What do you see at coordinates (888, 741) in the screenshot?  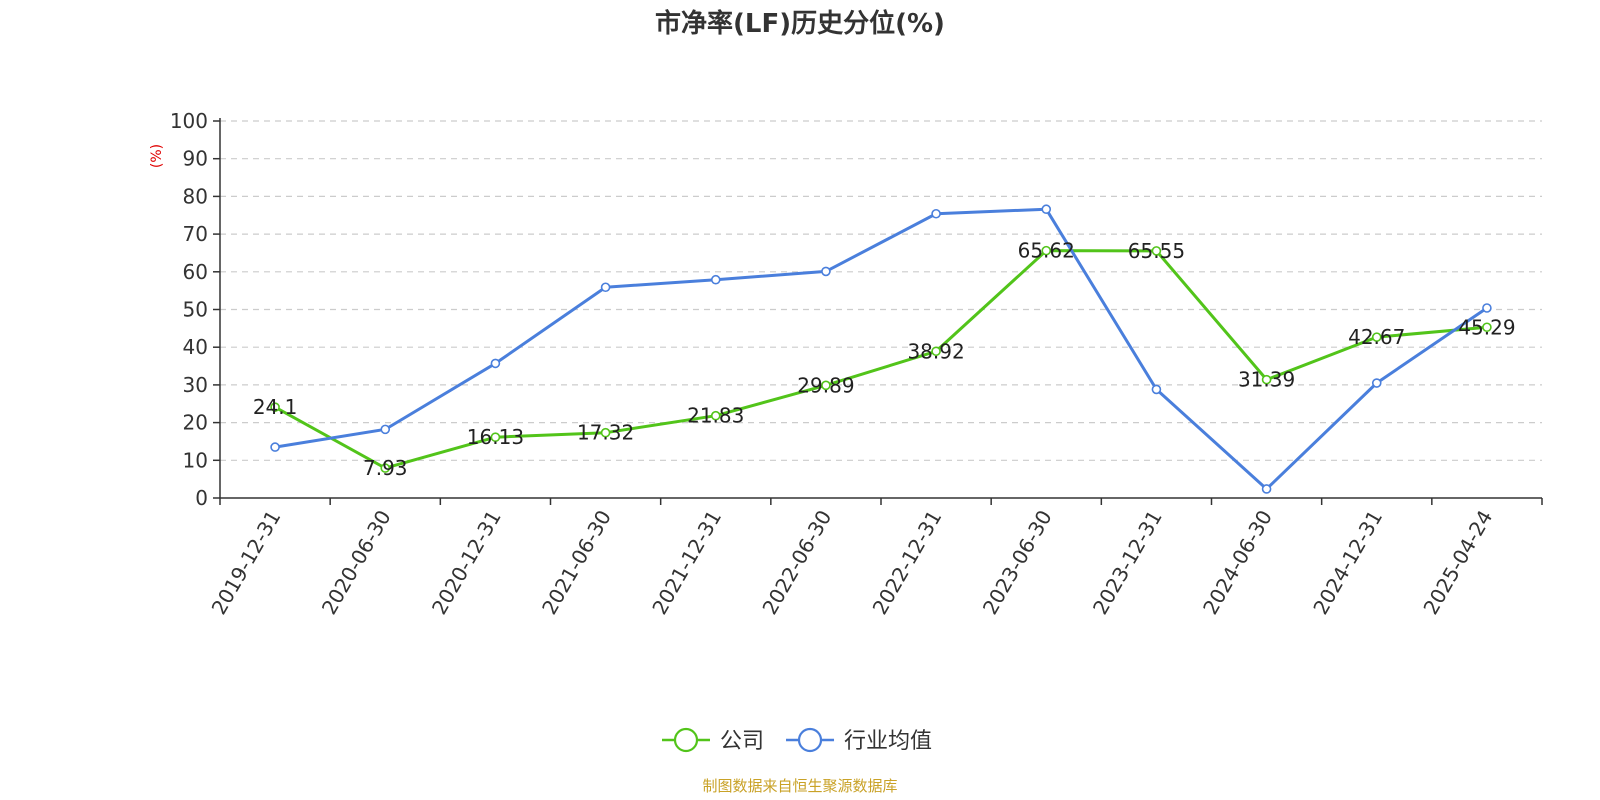 I see `legend-label: 行业均值` at bounding box center [888, 741].